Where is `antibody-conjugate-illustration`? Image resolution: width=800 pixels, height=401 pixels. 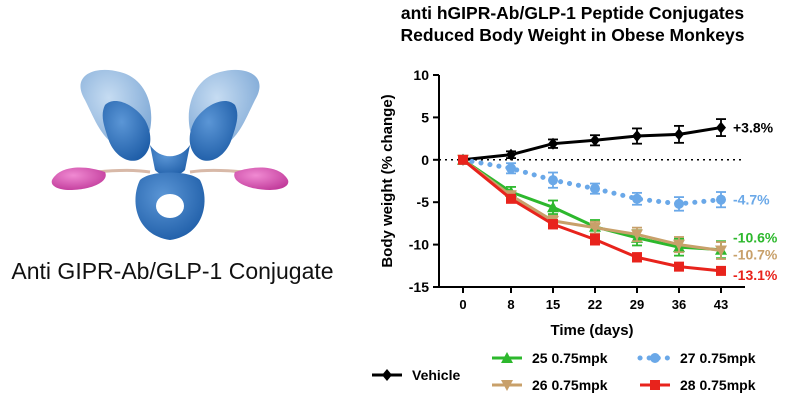
antibody-conjugate-illustration is located at coordinates (170, 154).